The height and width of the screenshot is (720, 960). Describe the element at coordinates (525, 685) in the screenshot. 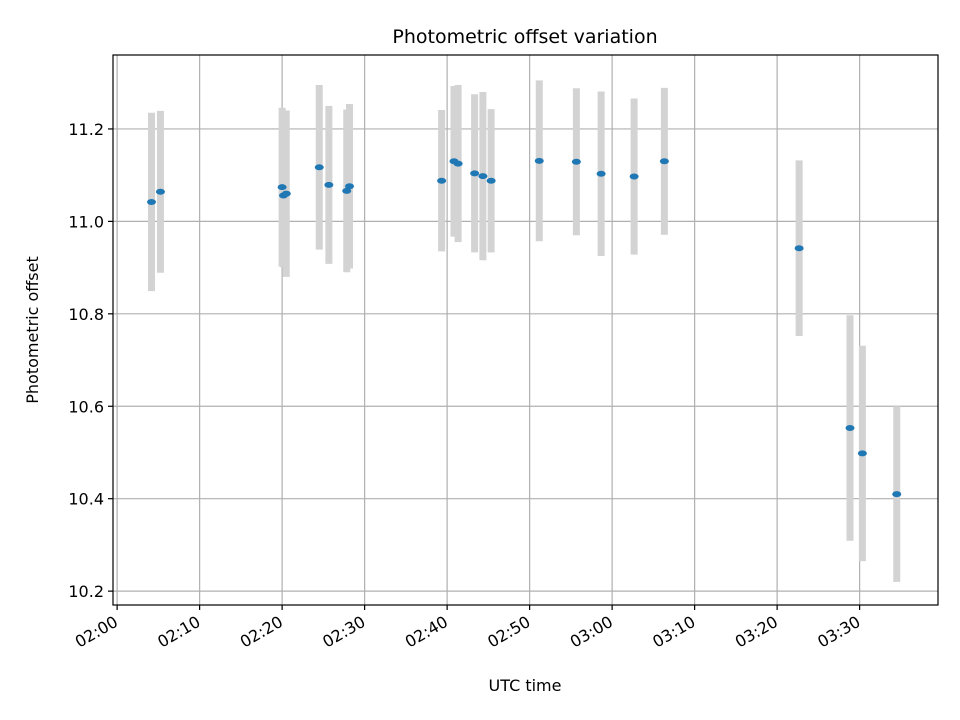

I see `x-axis-title: UTC time` at that location.